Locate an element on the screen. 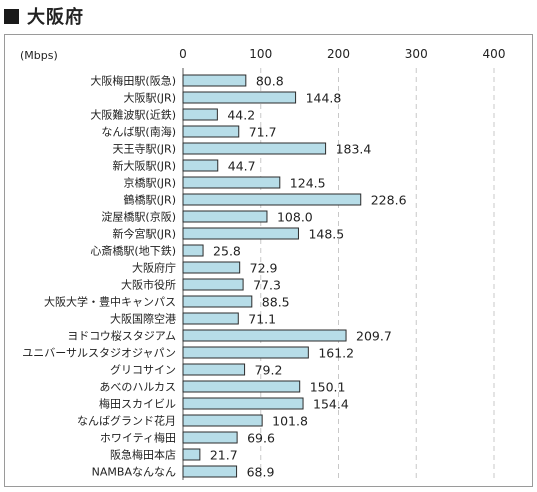  category-label: 大阪梅田駅(阪急) is located at coordinates (133, 81).